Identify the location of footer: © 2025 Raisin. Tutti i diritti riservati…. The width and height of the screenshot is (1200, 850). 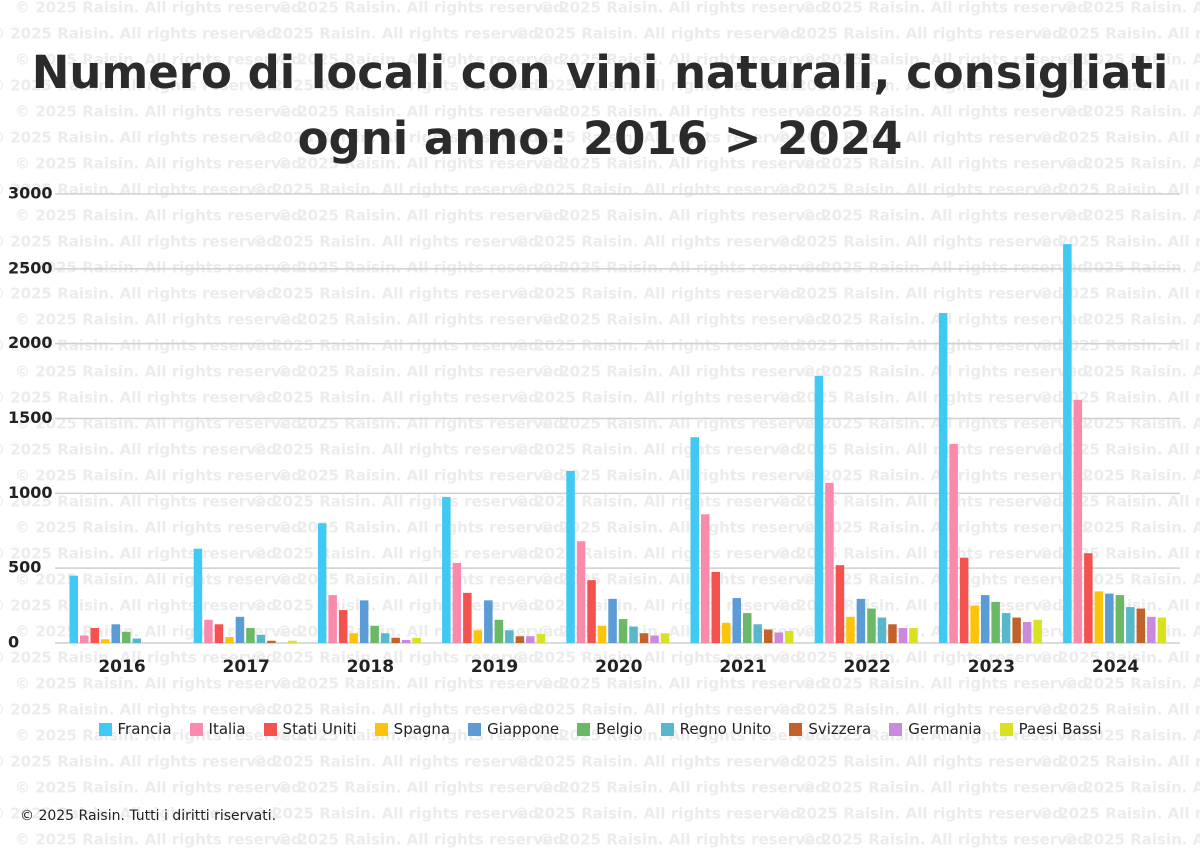
(148, 816).